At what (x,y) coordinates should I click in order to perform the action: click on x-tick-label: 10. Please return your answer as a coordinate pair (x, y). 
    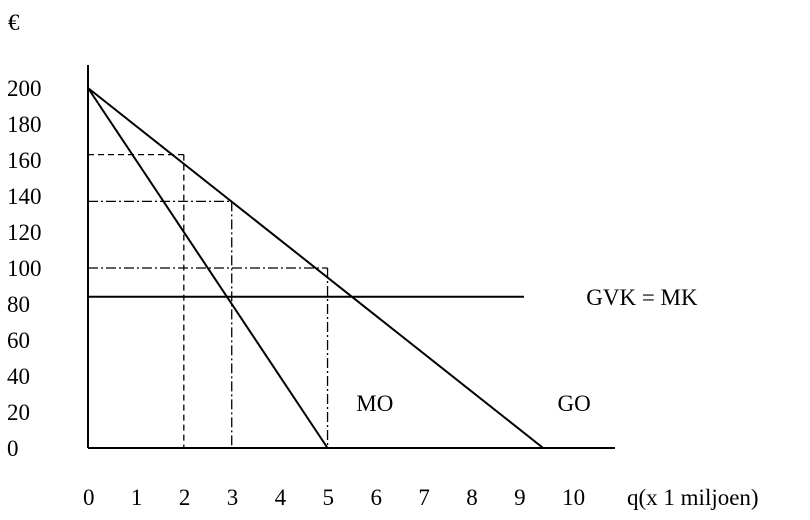
    Looking at the image, I should click on (573, 497).